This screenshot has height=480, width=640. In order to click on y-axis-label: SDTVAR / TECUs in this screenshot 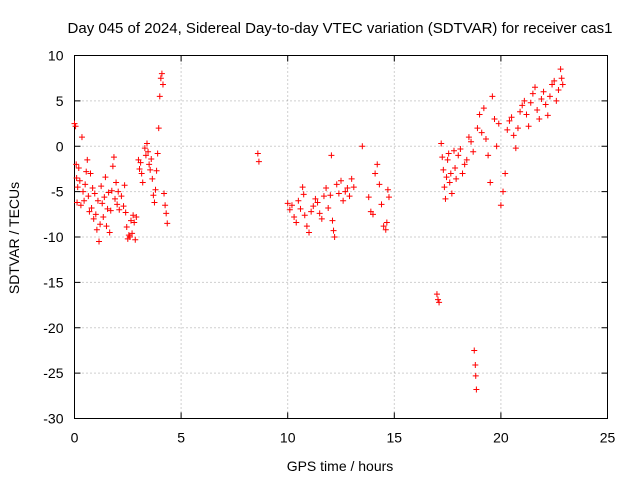, I will do `click(14, 238)`.